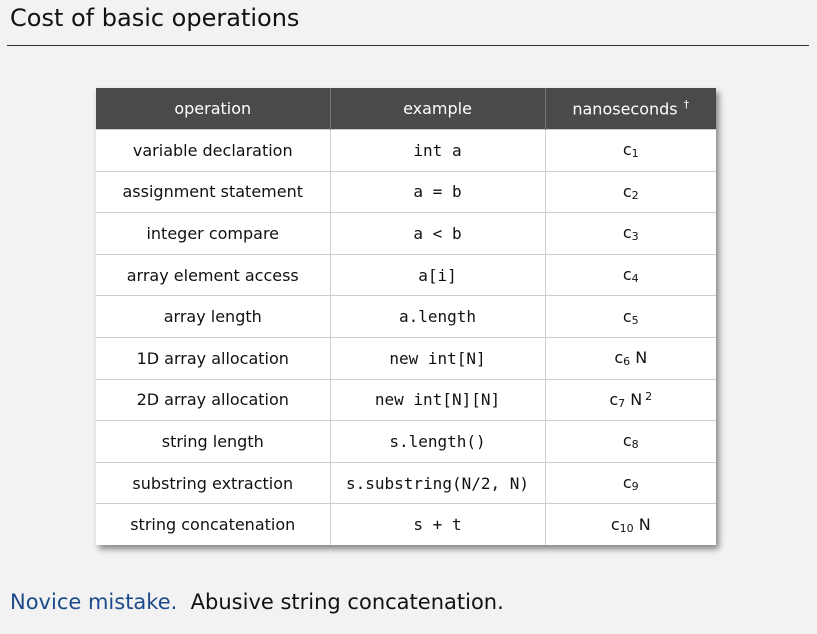  Describe the element at coordinates (627, 362) in the screenshot. I see `cost-subscript: 6` at that location.